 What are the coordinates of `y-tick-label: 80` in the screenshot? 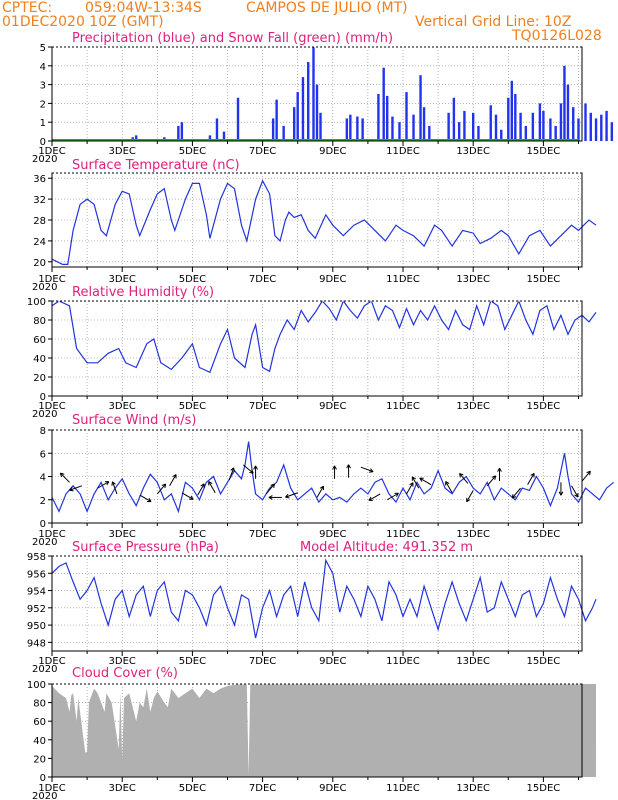 It's located at (39, 704).